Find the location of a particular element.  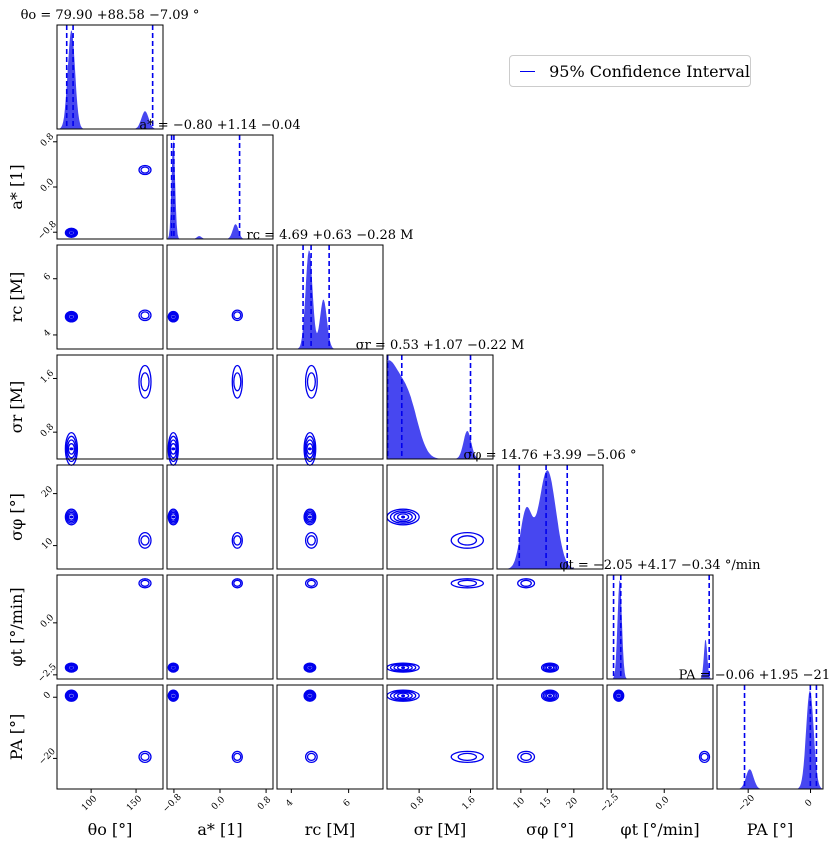

legend-line-swatch is located at coordinates (528, 71).